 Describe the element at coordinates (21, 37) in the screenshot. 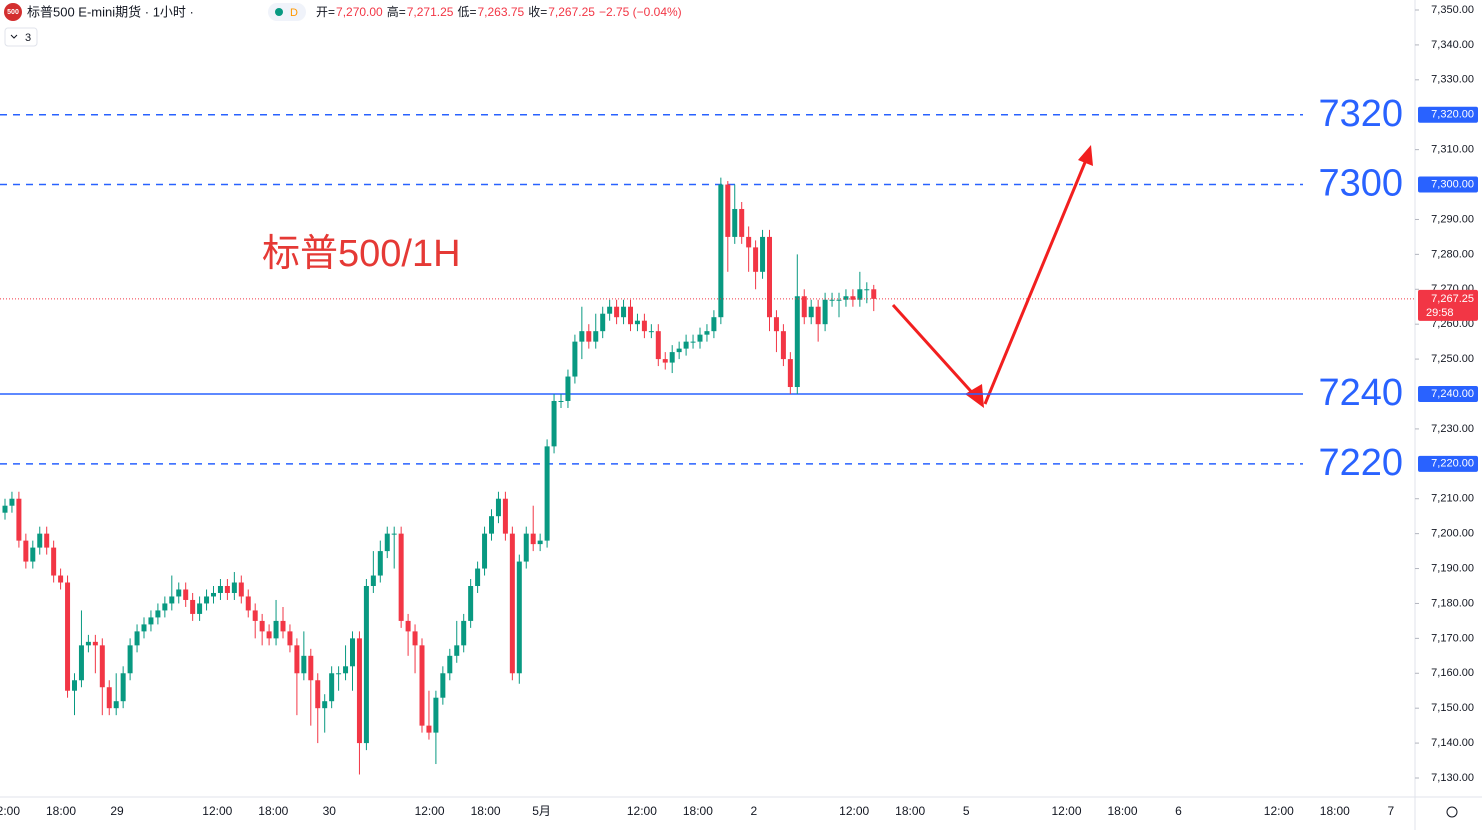

I see `indicator-toggle` at that location.